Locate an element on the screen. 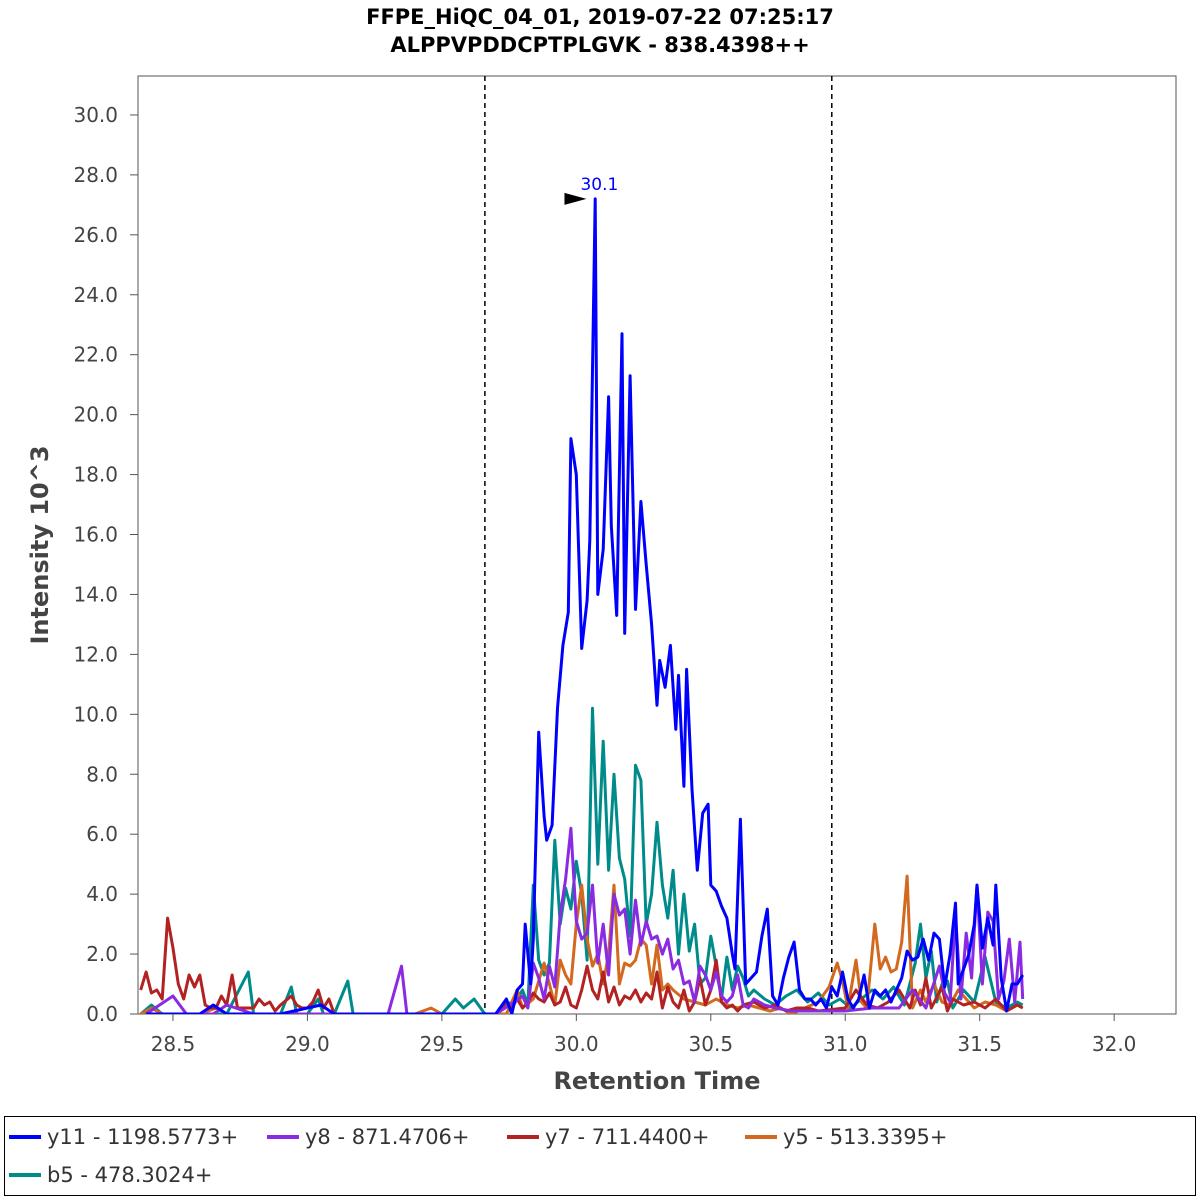 The width and height of the screenshot is (1200, 1200). series-line-y7 is located at coordinates (581, 965).